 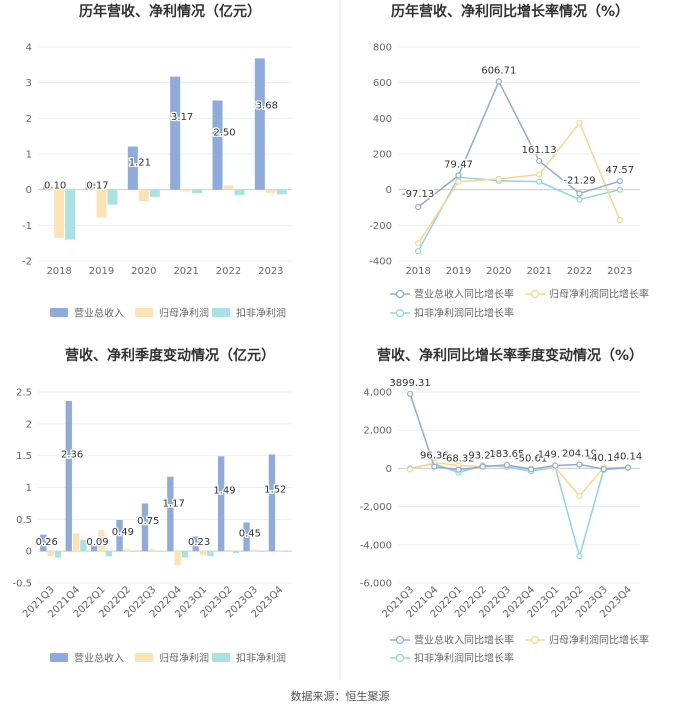 What do you see at coordinates (382, 83) in the screenshot?
I see `y-tick-label: 600` at bounding box center [382, 83].